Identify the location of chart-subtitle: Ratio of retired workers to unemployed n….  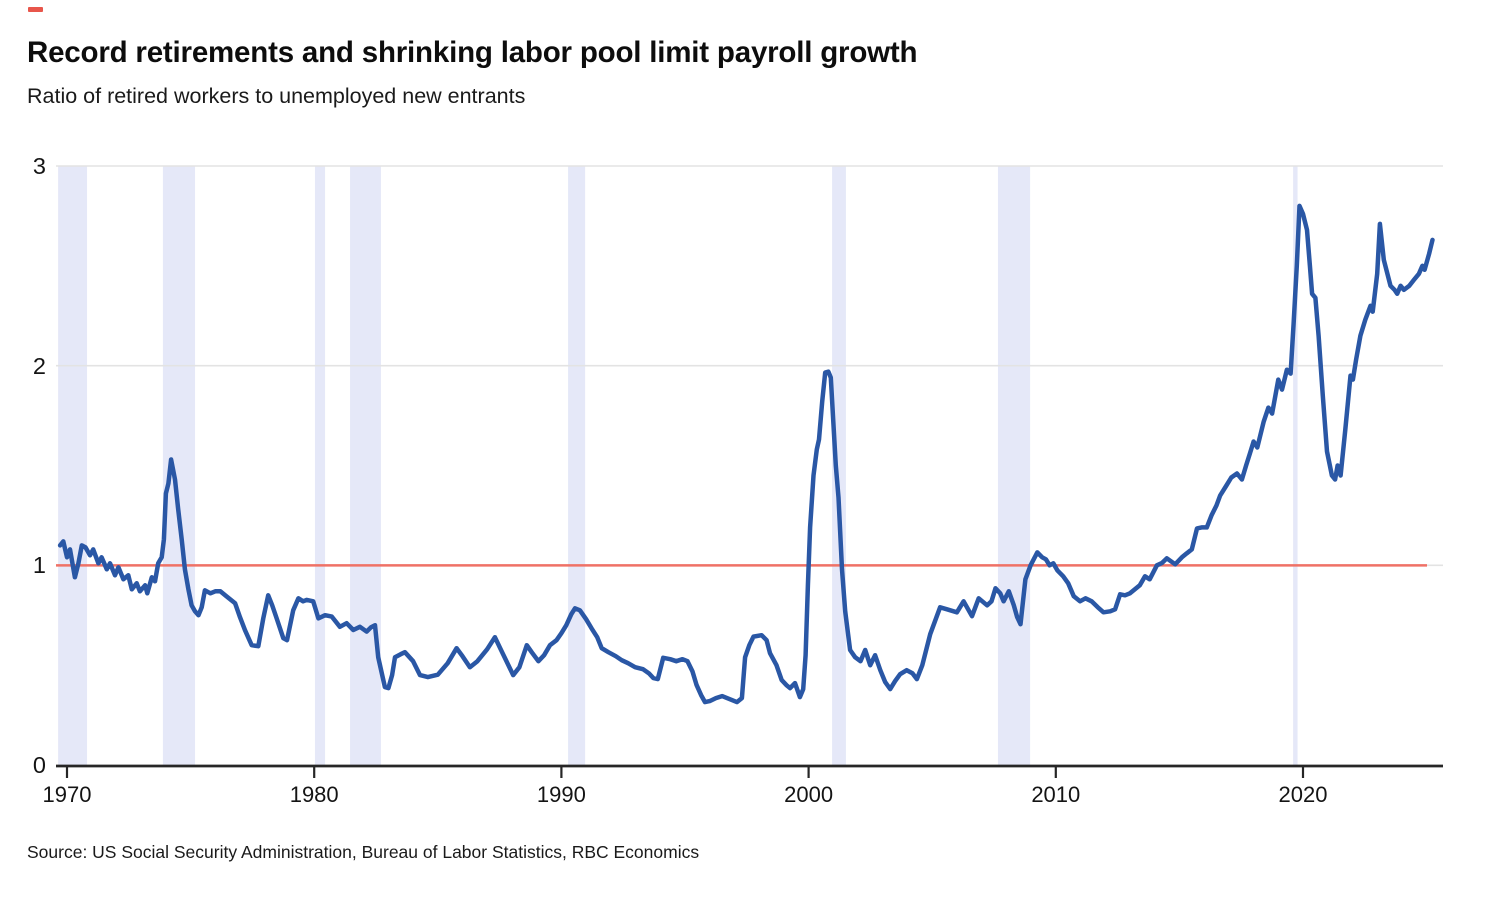
(276, 96).